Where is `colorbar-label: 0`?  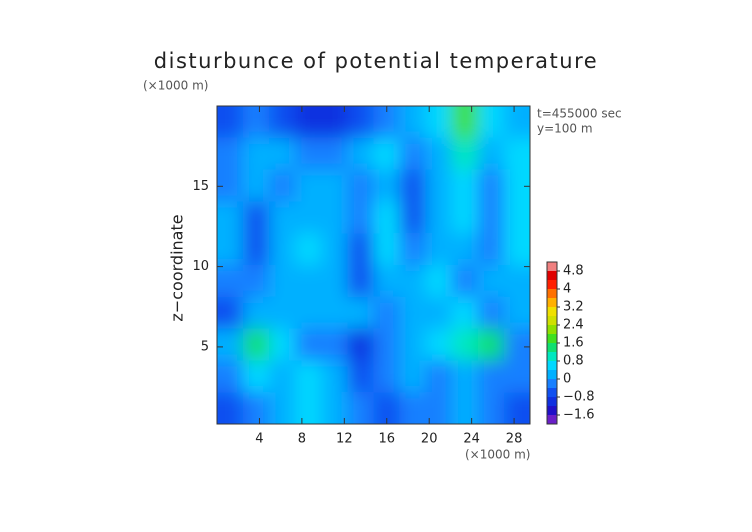
colorbar-label: 0 is located at coordinates (567, 379).